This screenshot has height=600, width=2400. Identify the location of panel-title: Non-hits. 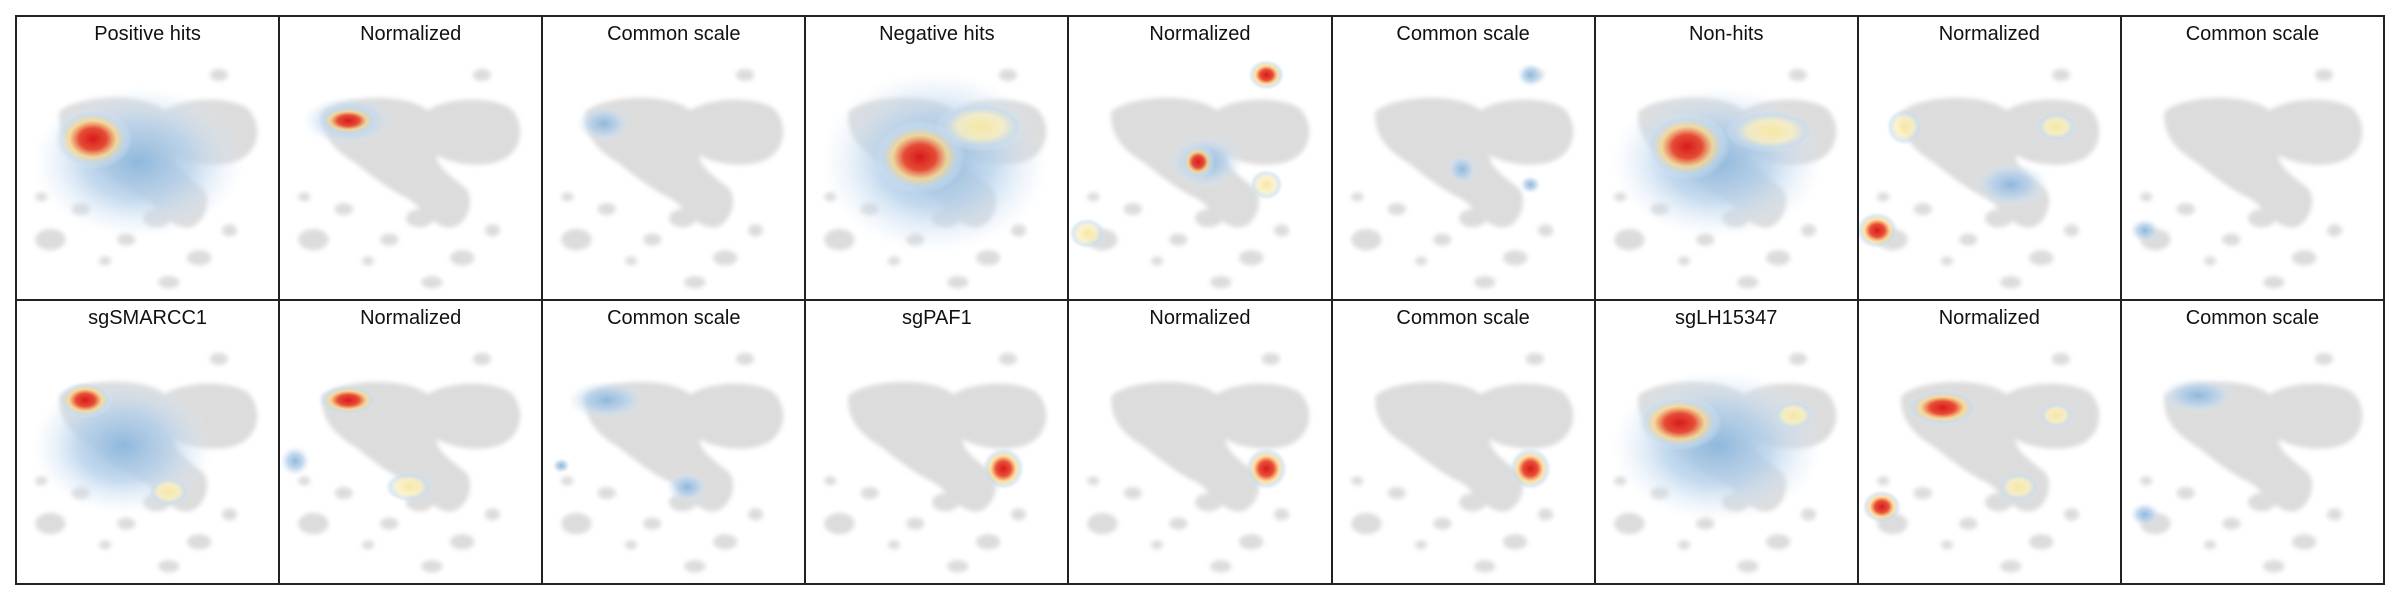
(1726, 34).